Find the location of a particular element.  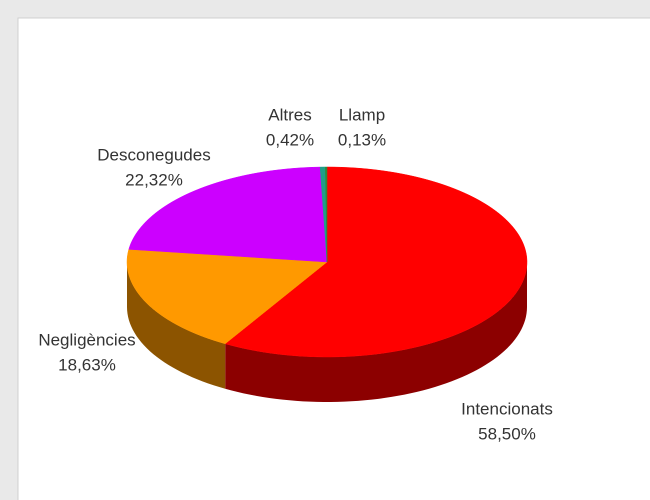

value-label: 0,13% is located at coordinates (362, 139).